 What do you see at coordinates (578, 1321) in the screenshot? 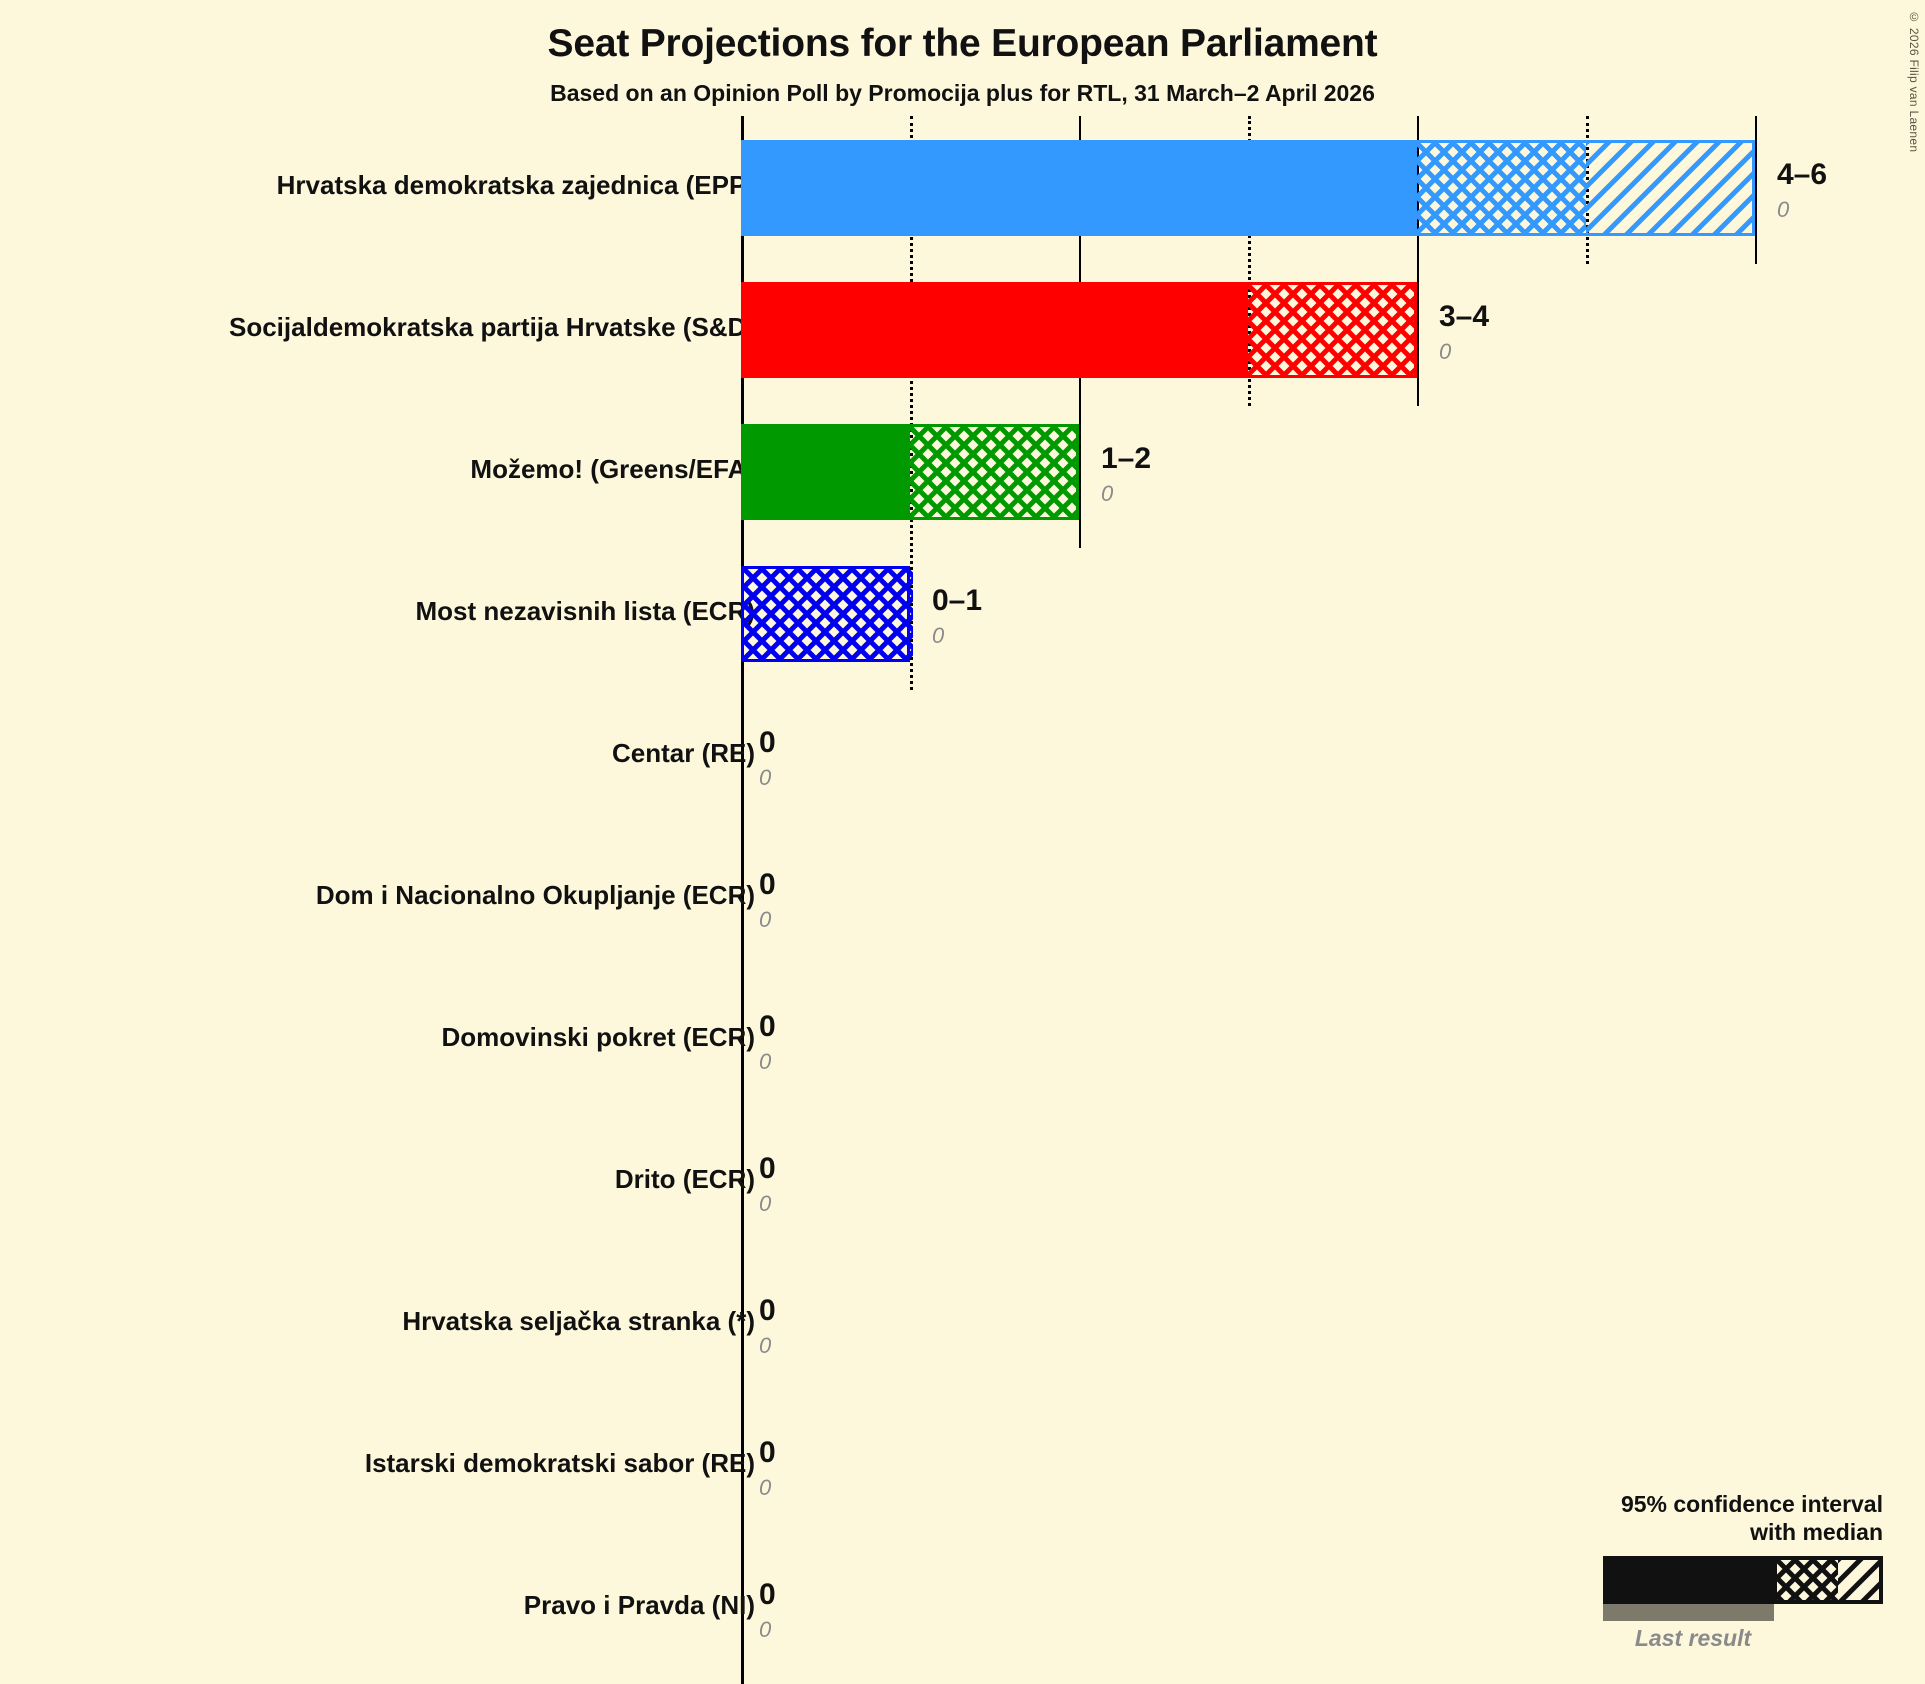
I see `party-label: Hrvatska seljačka stranka (*)` at bounding box center [578, 1321].